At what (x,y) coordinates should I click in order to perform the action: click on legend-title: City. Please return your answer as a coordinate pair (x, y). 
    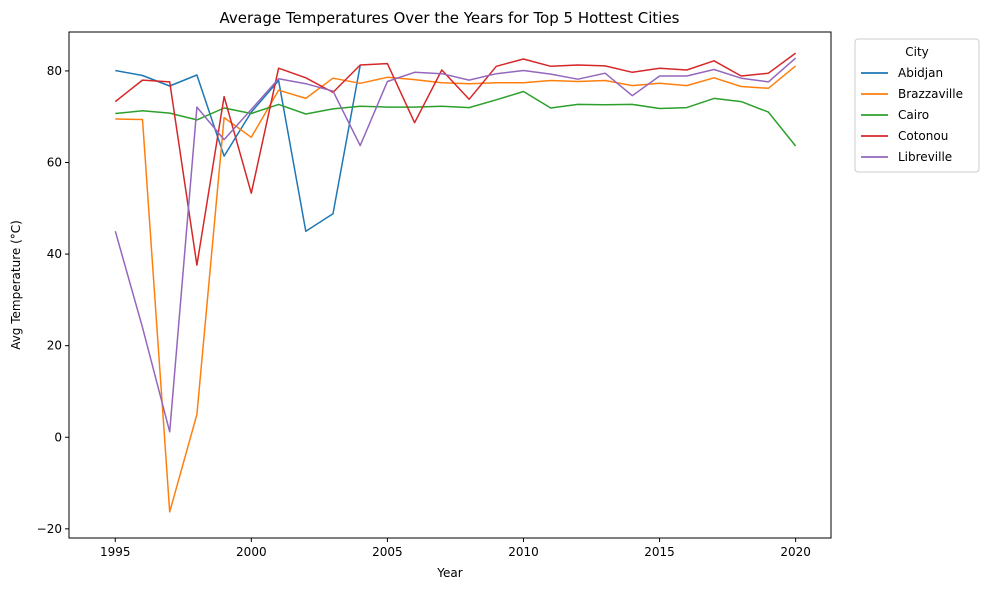
    Looking at the image, I should click on (917, 52).